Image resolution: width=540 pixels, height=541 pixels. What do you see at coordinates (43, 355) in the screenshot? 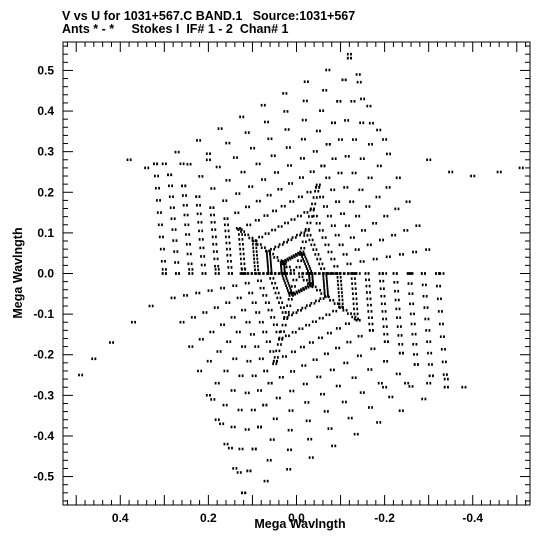
I see `y-tick-label: -0.2` at bounding box center [43, 355].